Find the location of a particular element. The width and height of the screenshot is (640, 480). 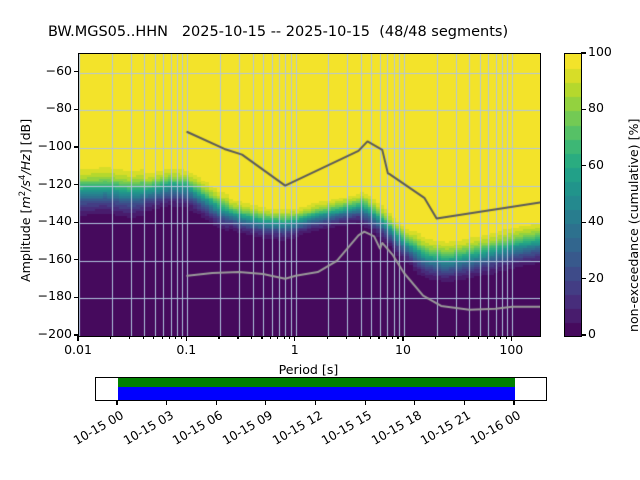

colorbar is located at coordinates (573, 195).